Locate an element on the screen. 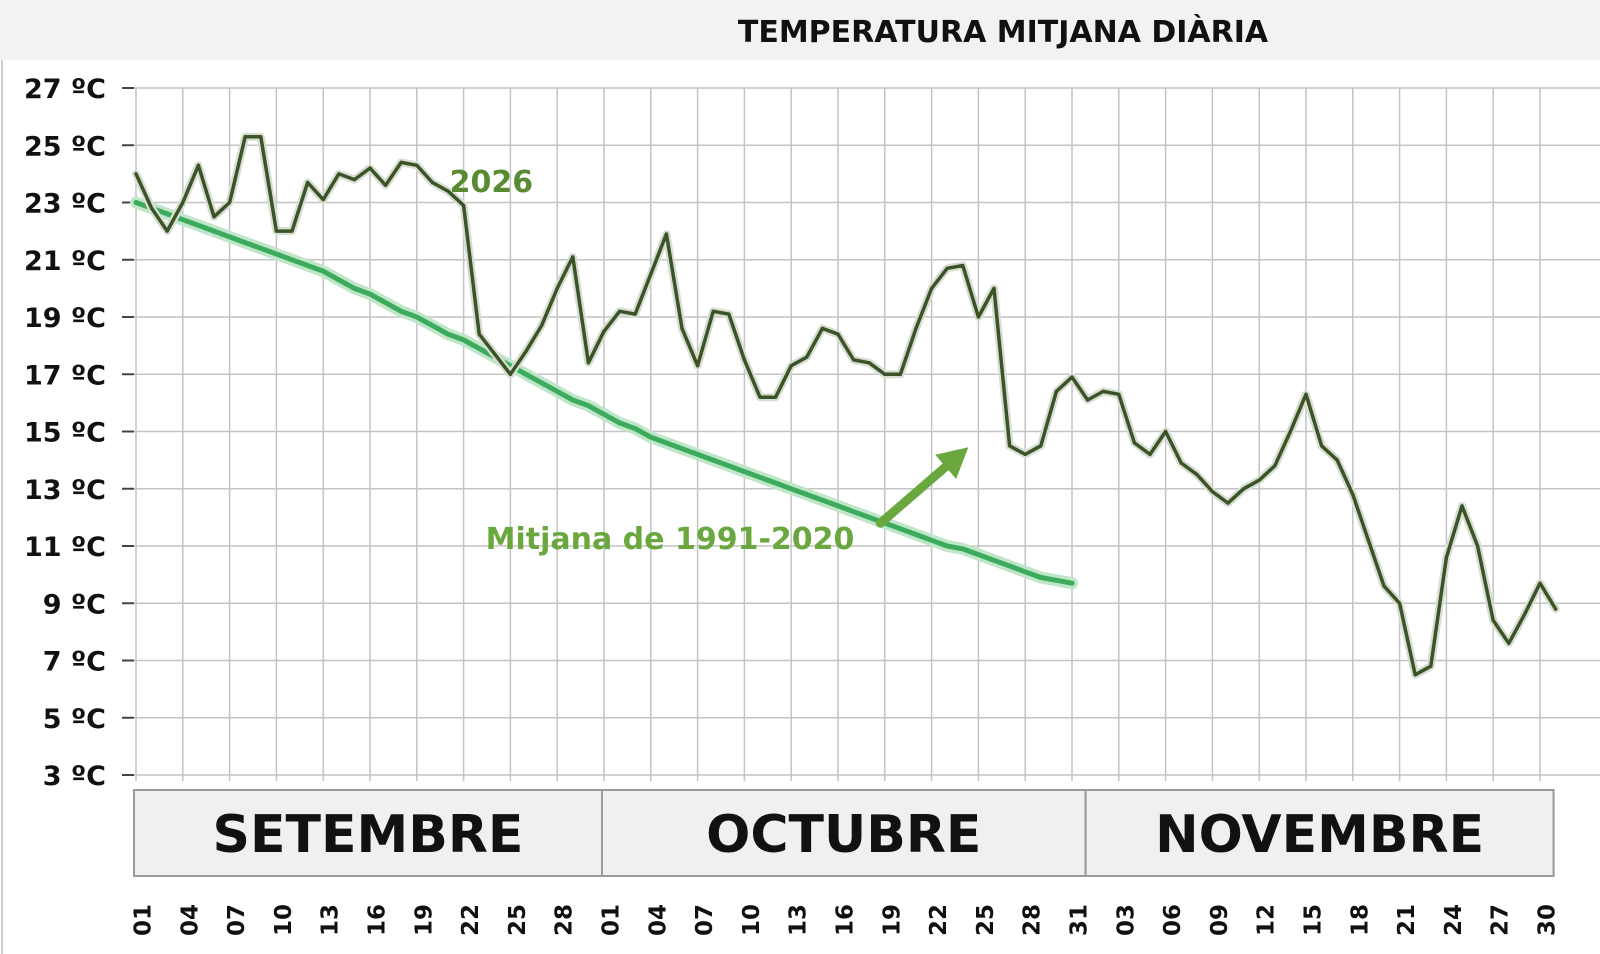 The height and width of the screenshot is (954, 1600). month-label: NOVEMBRE is located at coordinates (1319, 835).